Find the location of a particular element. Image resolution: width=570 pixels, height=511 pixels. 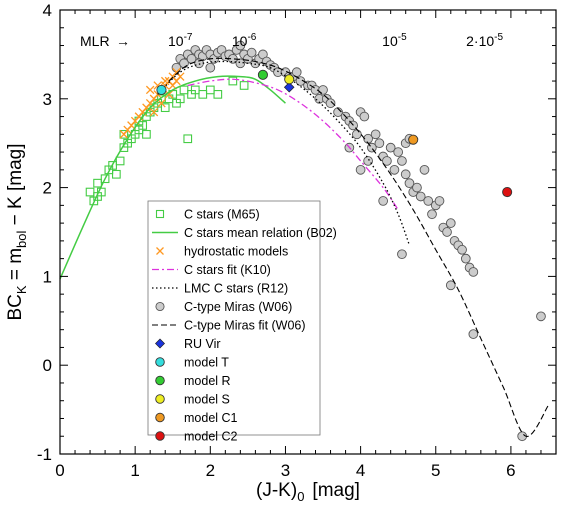

data-point-model-c2 is located at coordinates (507, 192).